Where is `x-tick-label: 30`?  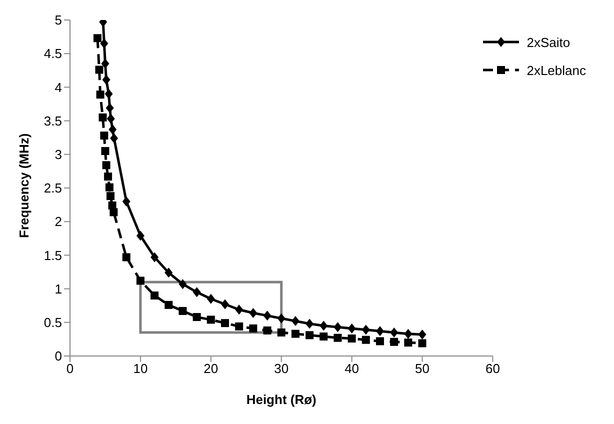
x-tick-label: 30 is located at coordinates (281, 368).